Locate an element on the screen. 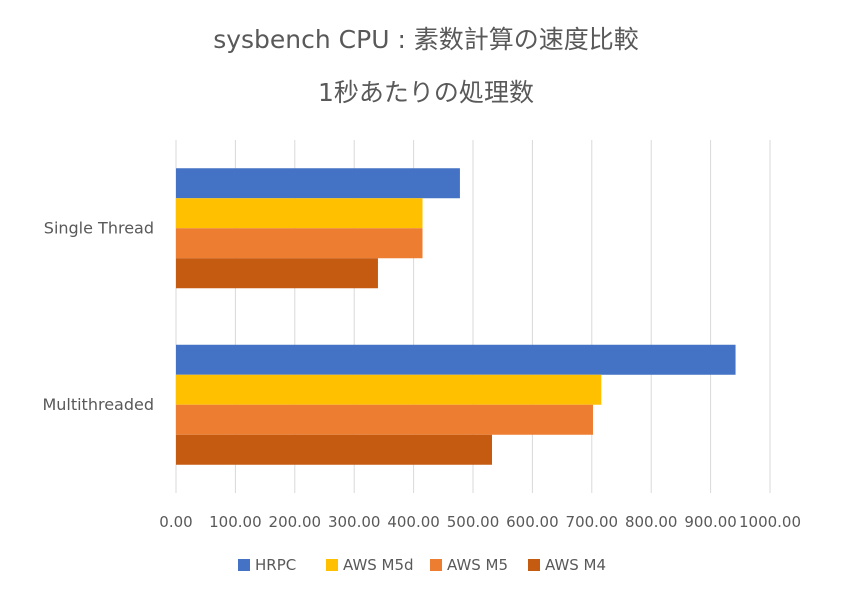 The height and width of the screenshot is (600, 852). legend-label: AWS M5 is located at coordinates (477, 565).